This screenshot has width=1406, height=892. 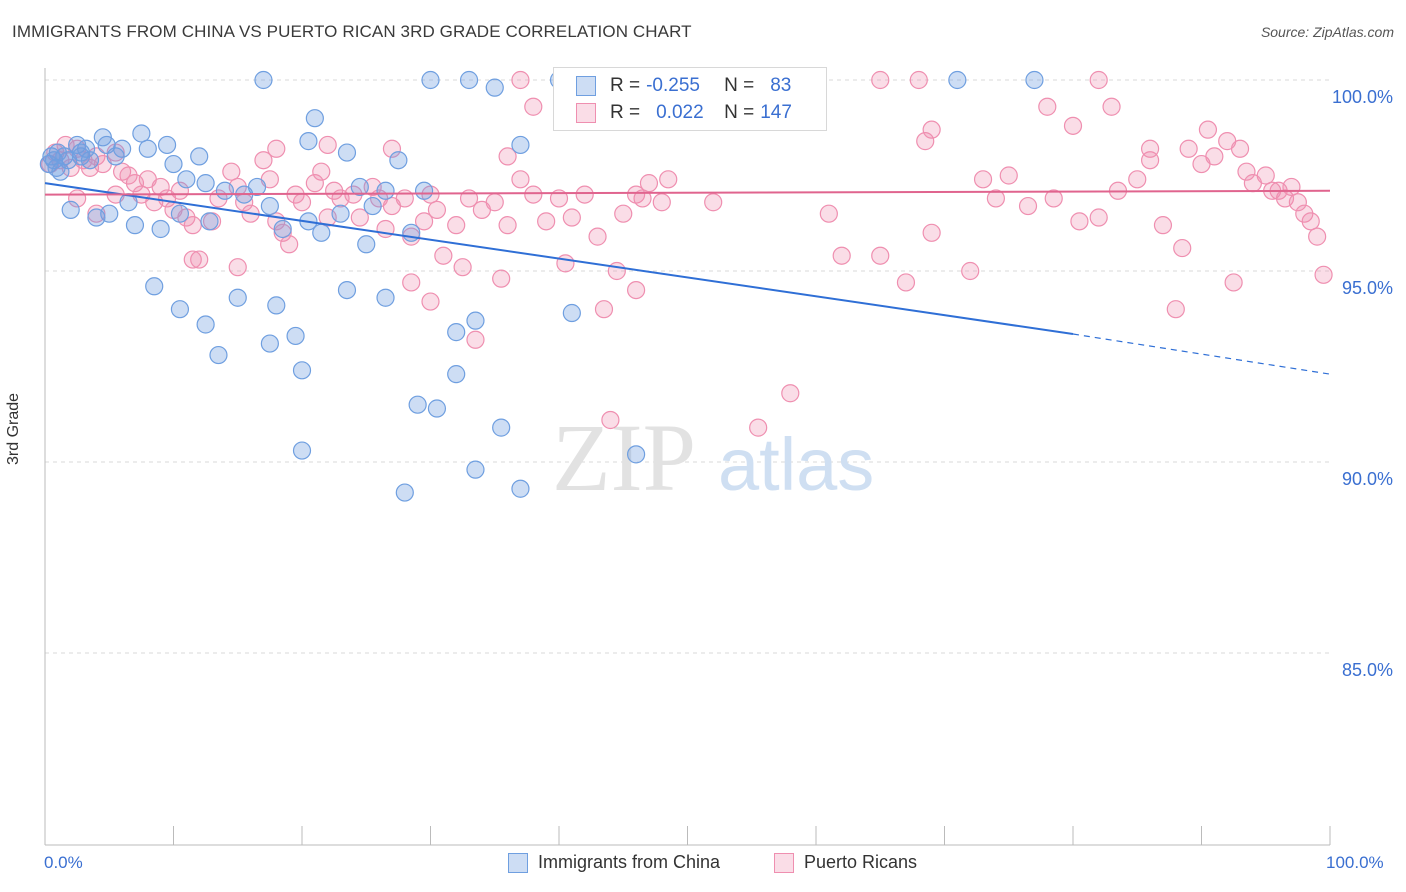 I want to click on bottom-legend-puerto-rican: Puerto Ricans, so click(x=845, y=862).